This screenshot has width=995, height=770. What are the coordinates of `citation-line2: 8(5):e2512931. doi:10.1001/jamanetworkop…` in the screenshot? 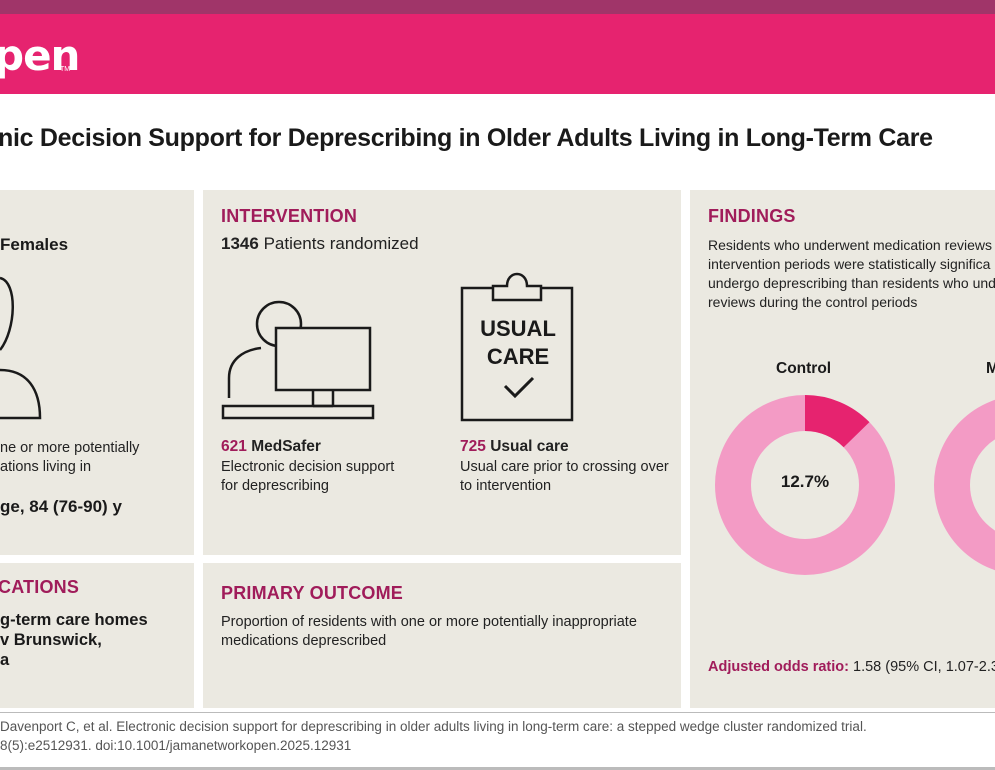 It's located at (176, 745).